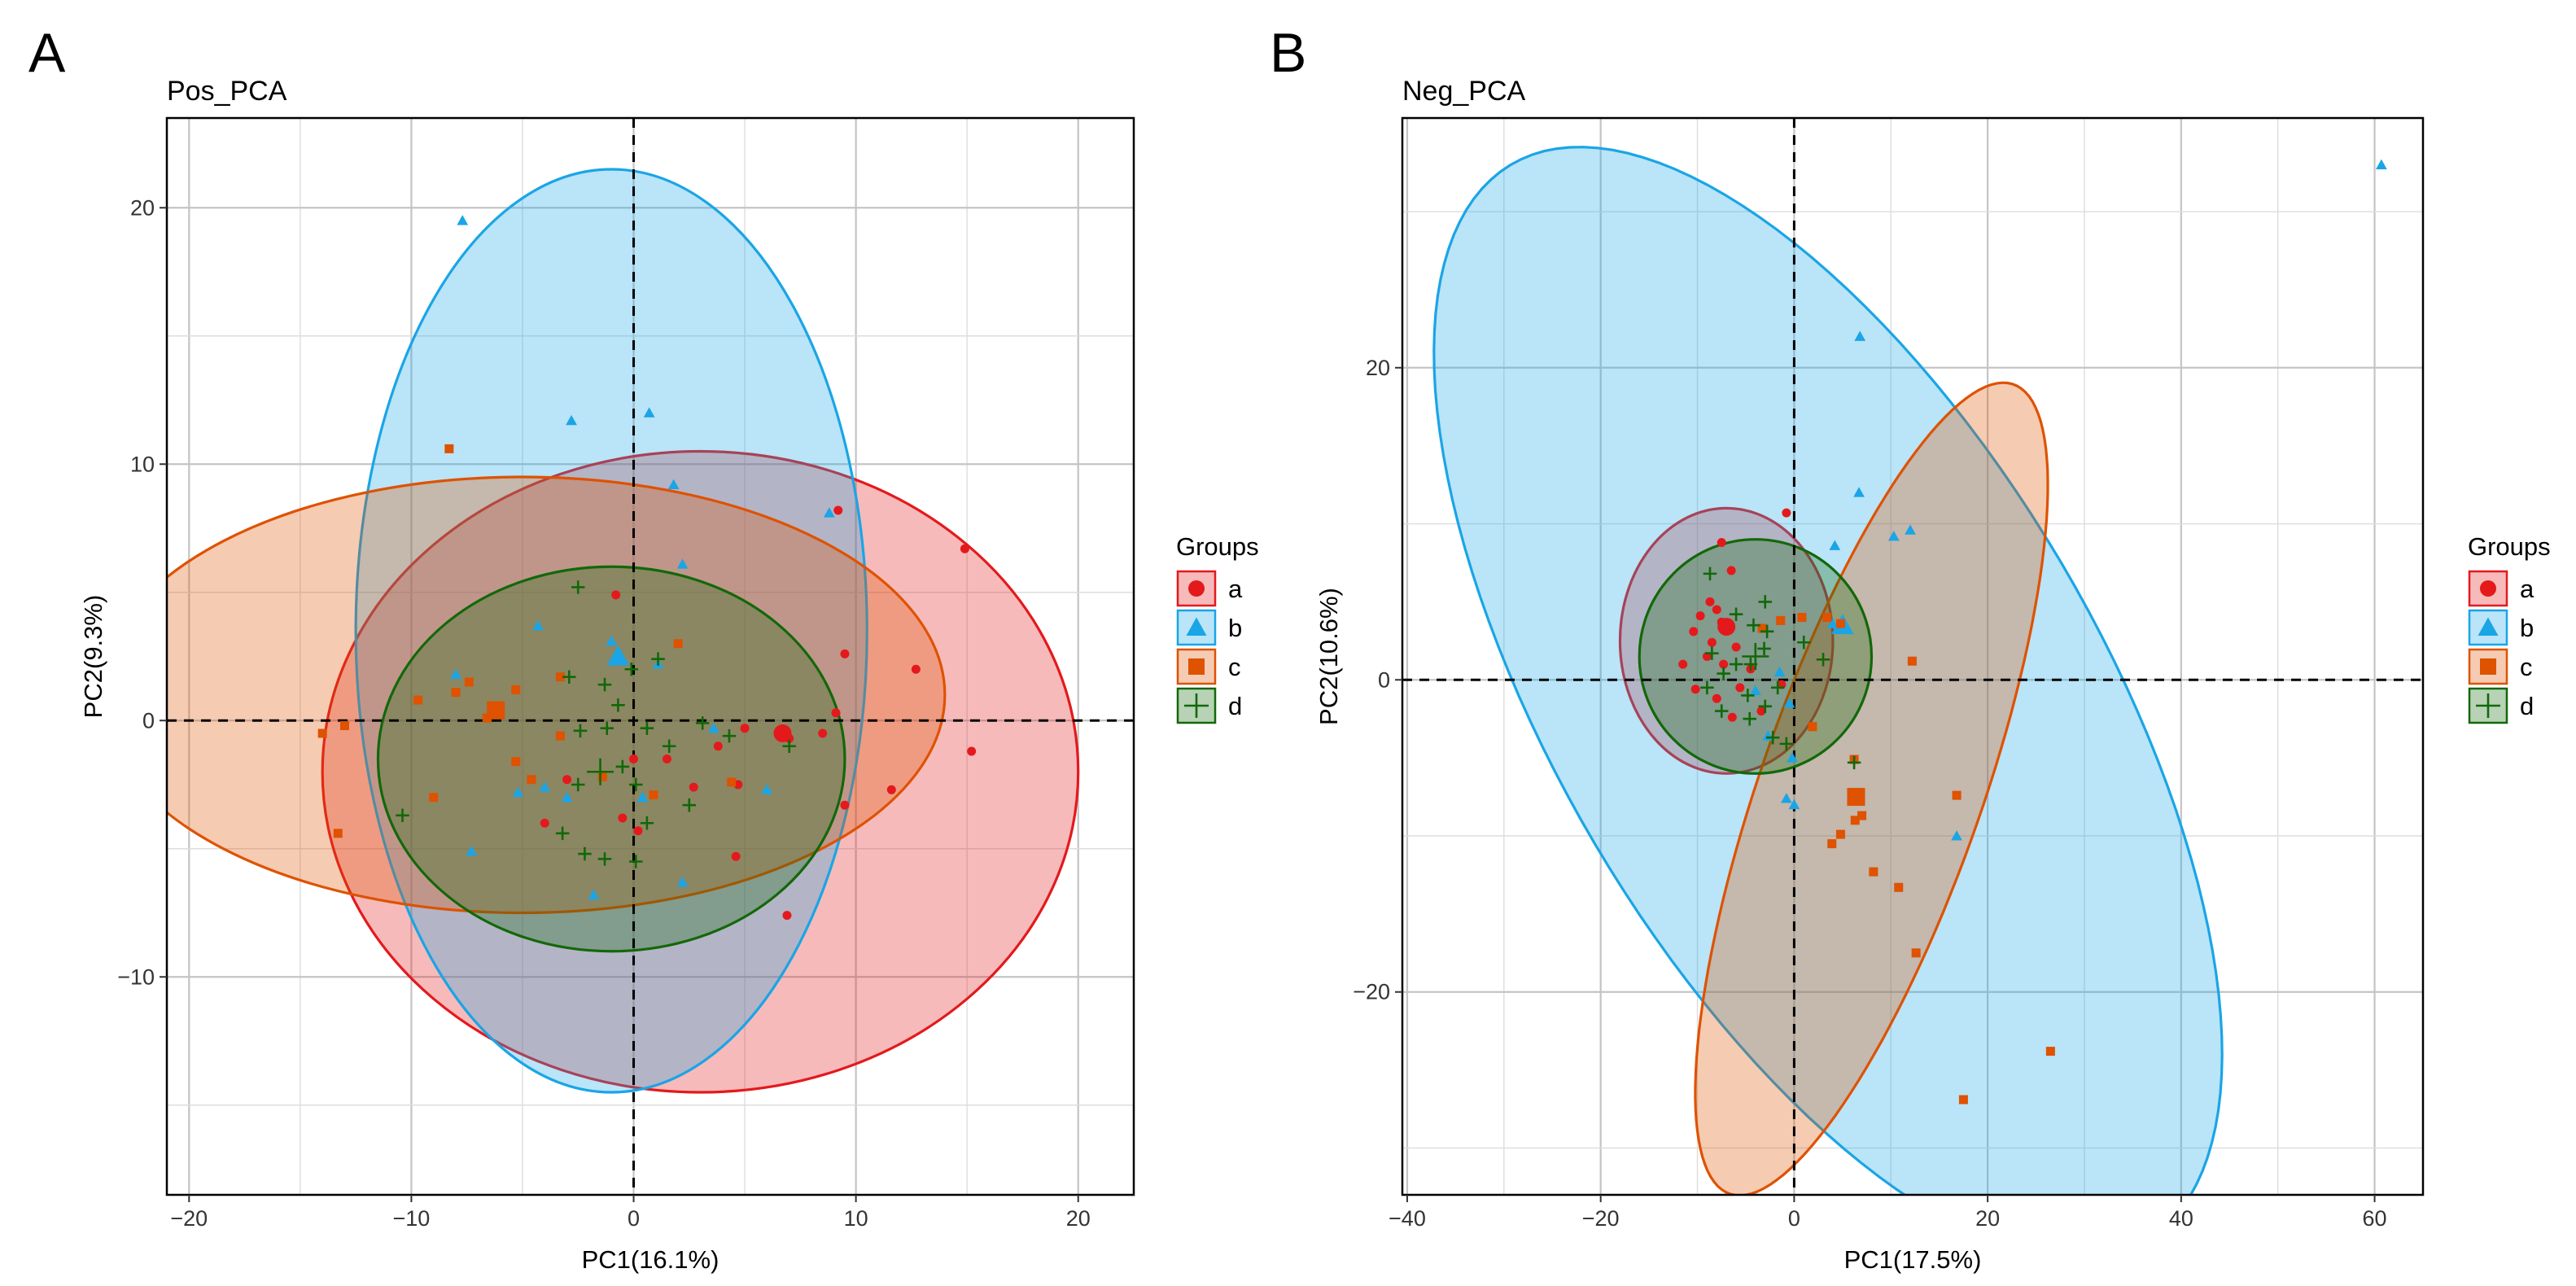 Image resolution: width=2576 pixels, height=1286 pixels. What do you see at coordinates (2375, 1218) in the screenshot?
I see `x-tick-label: 60` at bounding box center [2375, 1218].